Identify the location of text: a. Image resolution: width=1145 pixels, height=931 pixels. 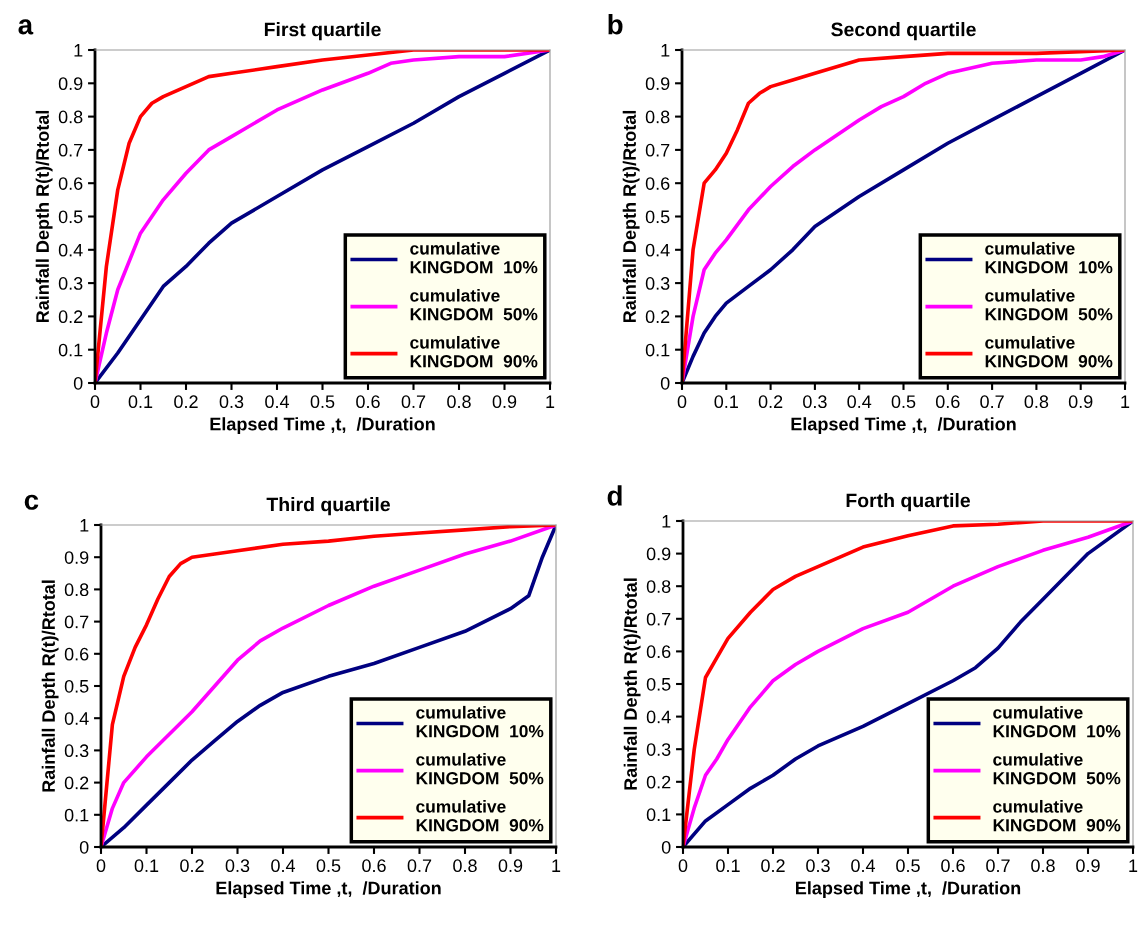
(26, 27).